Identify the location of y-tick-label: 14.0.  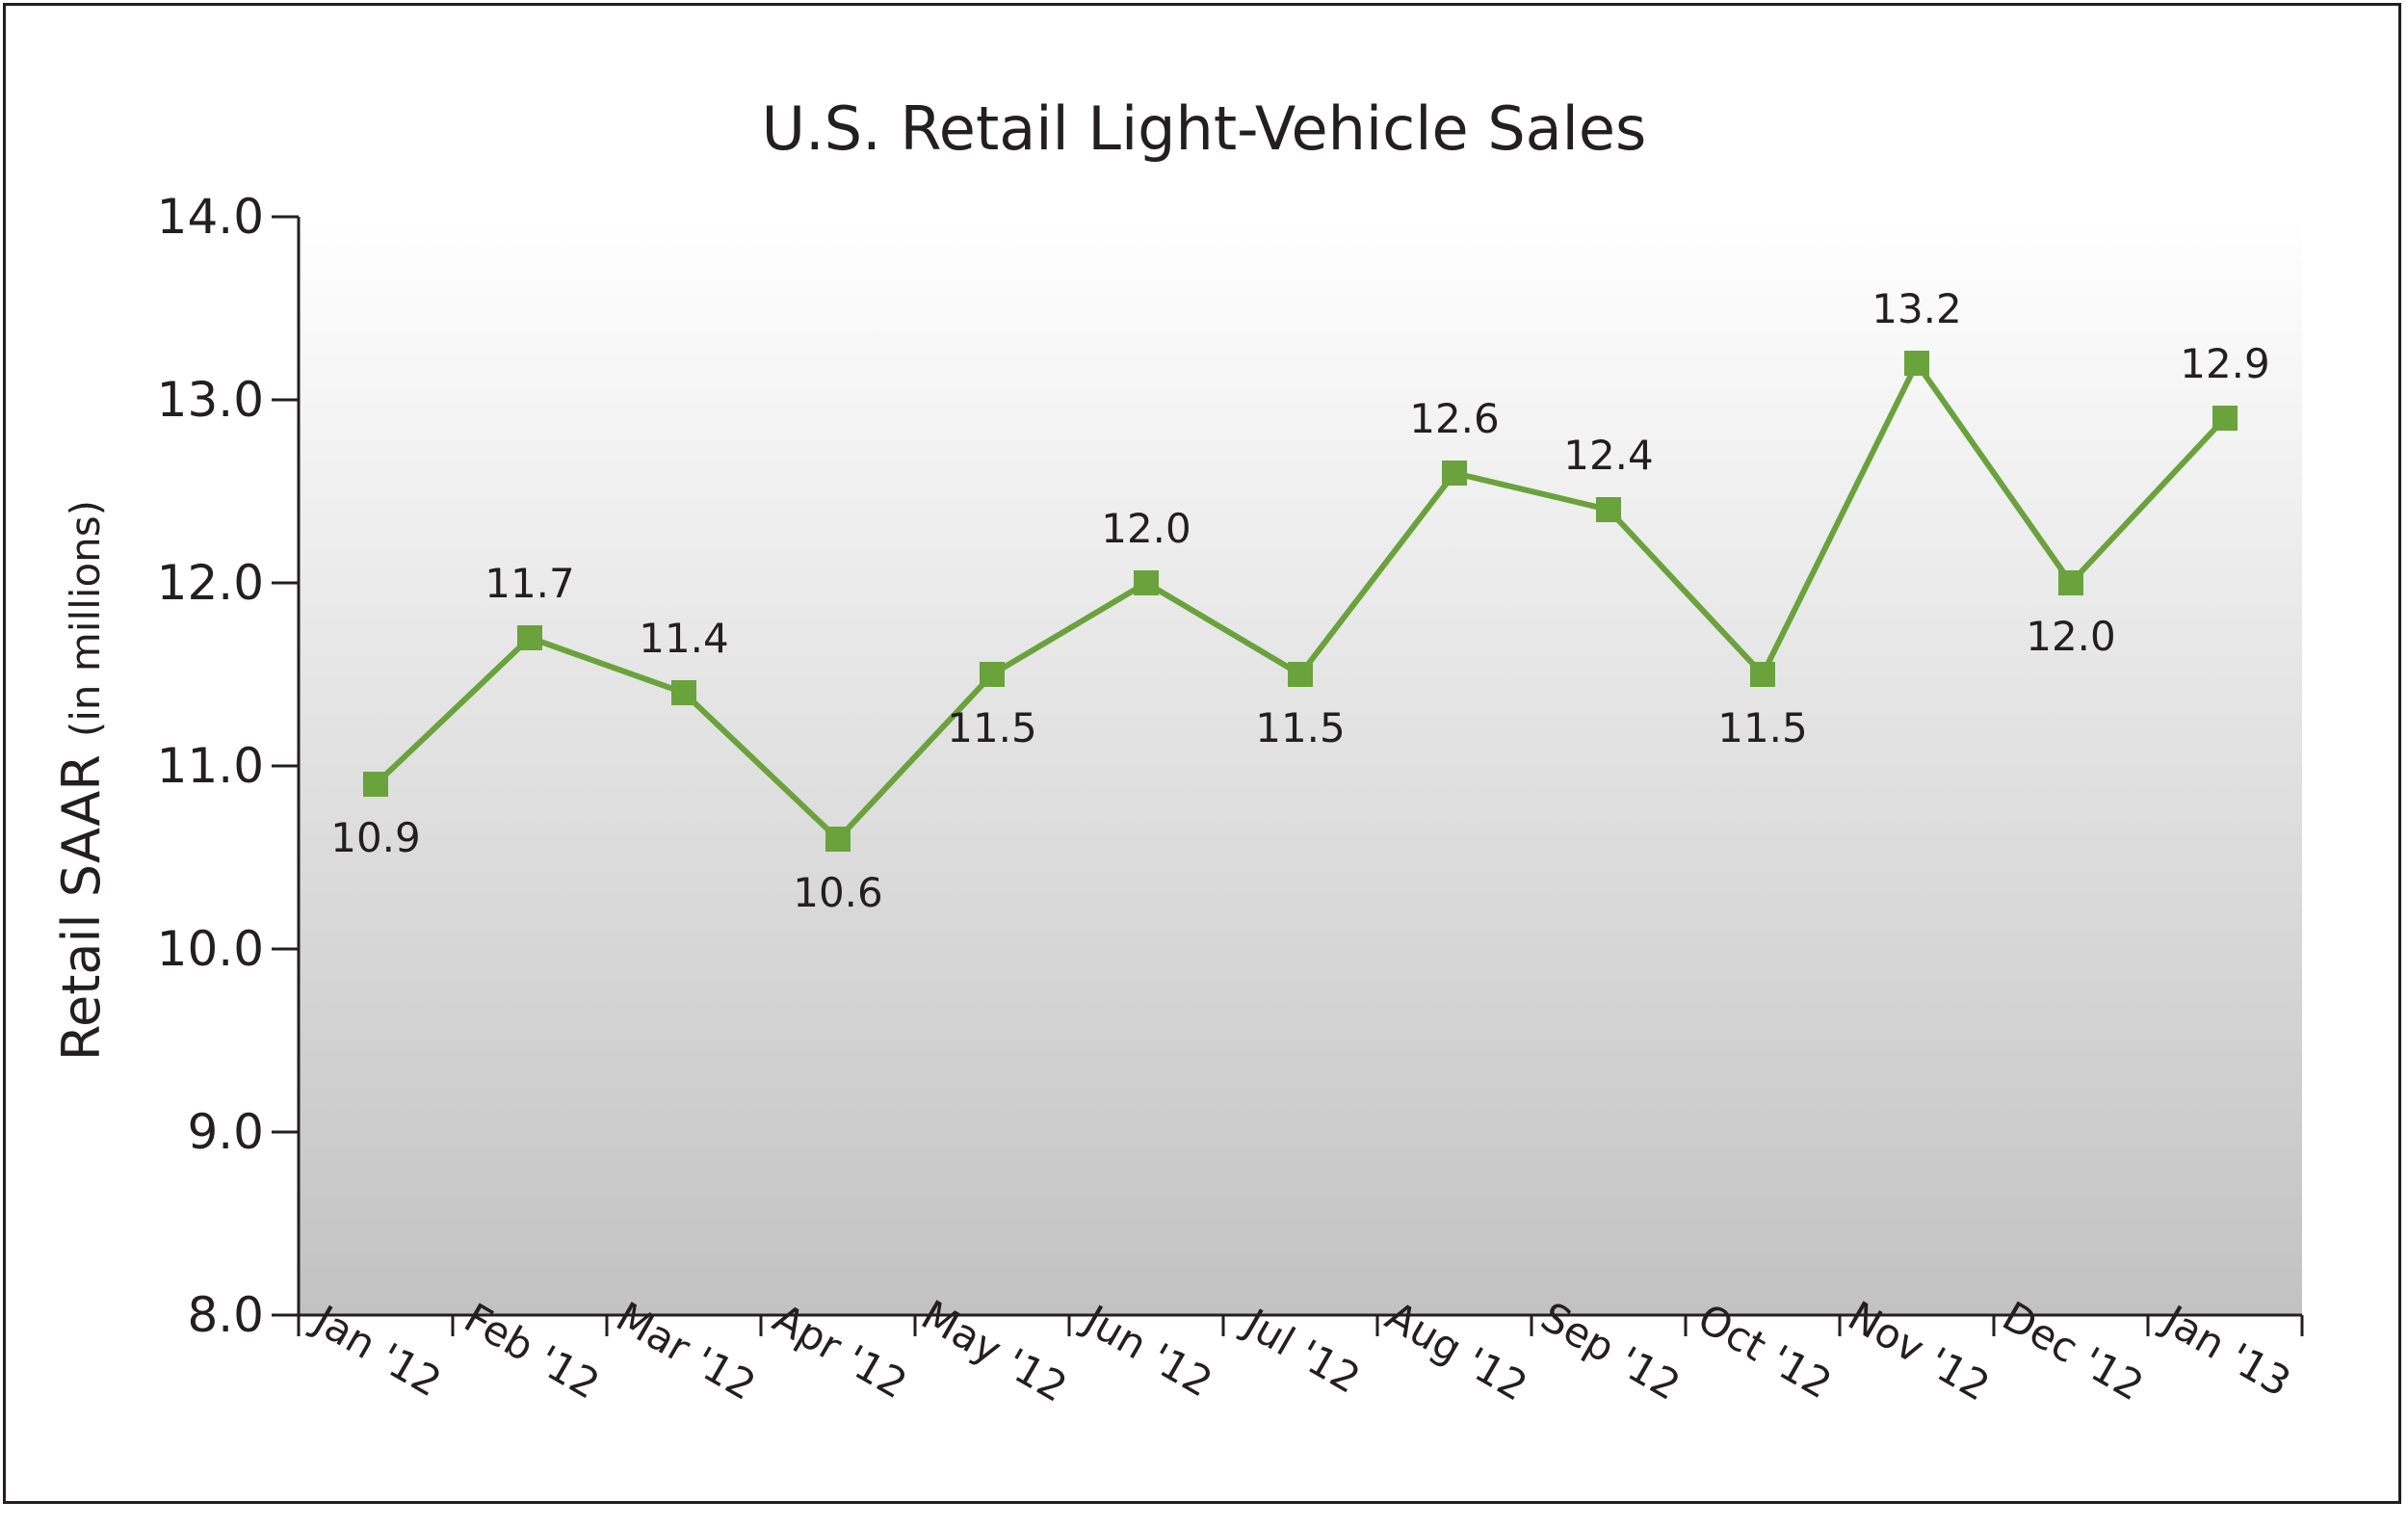
(210, 217).